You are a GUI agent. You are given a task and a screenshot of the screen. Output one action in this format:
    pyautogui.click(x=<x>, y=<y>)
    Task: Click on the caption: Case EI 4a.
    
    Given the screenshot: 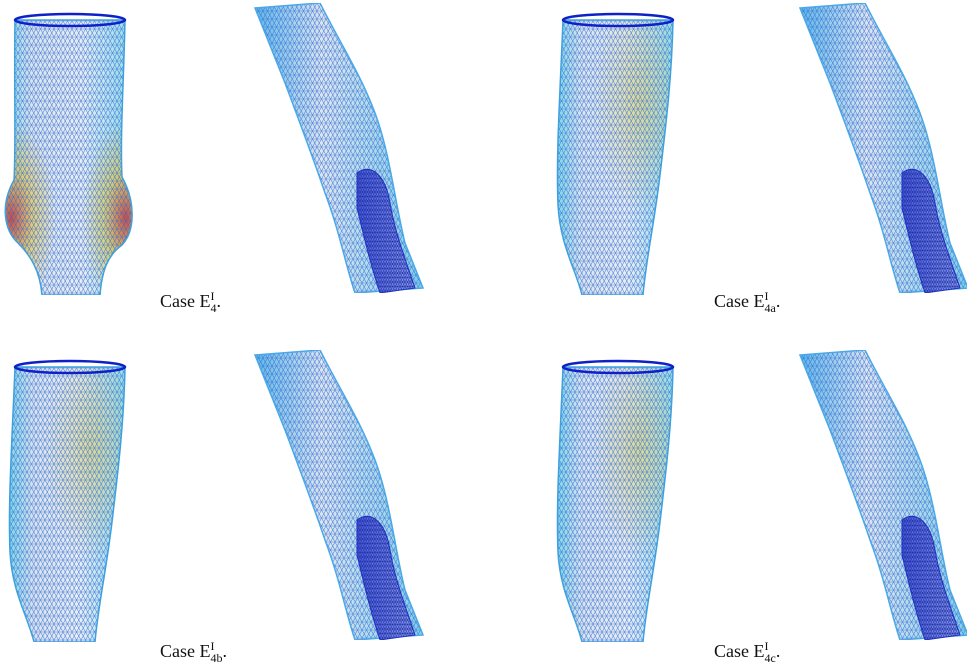 What is the action you would take?
    pyautogui.click(x=747, y=302)
    